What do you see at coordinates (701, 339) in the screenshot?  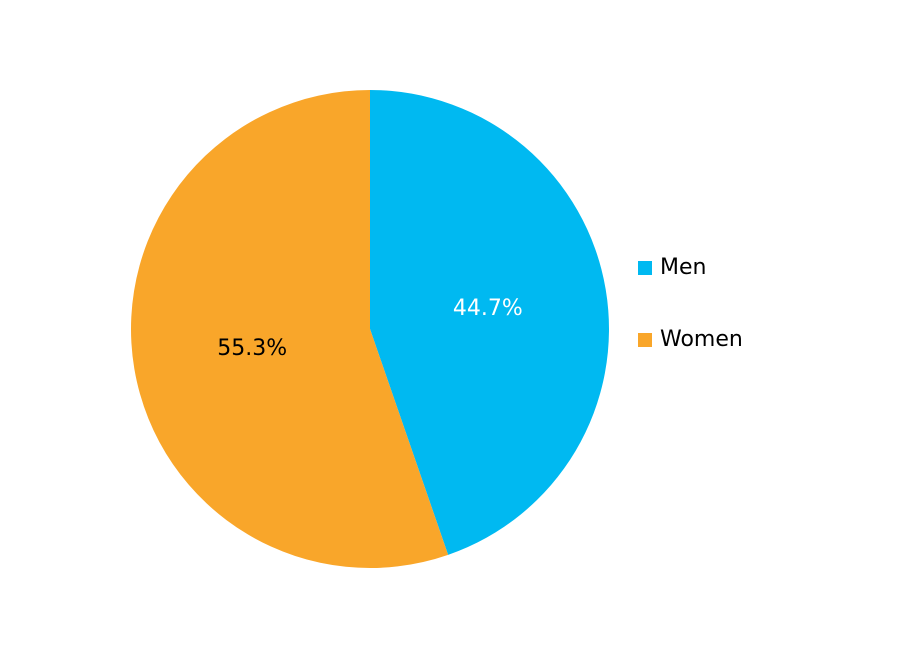 I see `legend-label: Women` at bounding box center [701, 339].